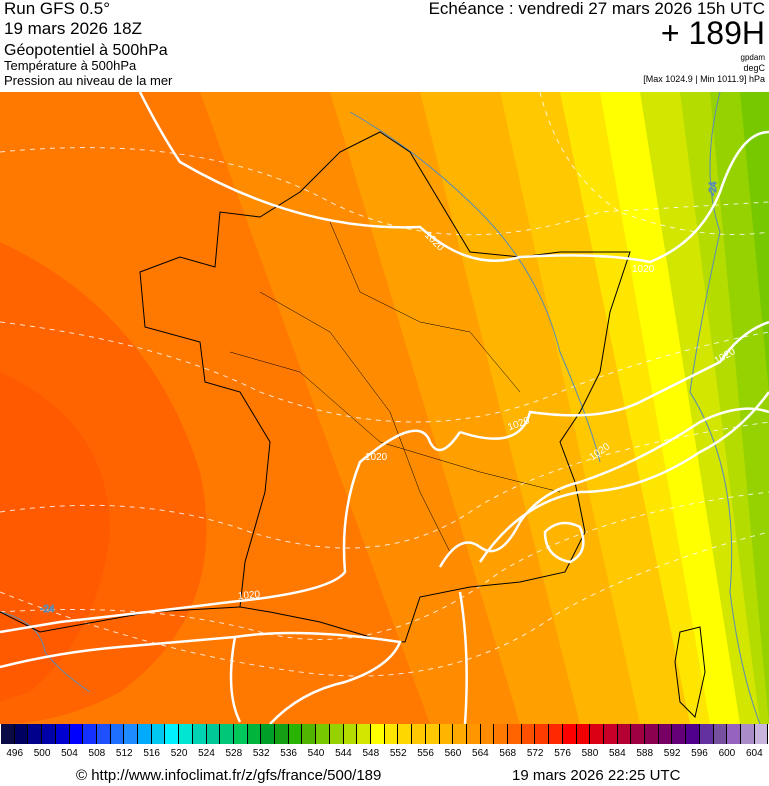 This screenshot has width=769, height=786. What do you see at coordinates (343, 753) in the screenshot?
I see `color-scale-label: 544` at bounding box center [343, 753].